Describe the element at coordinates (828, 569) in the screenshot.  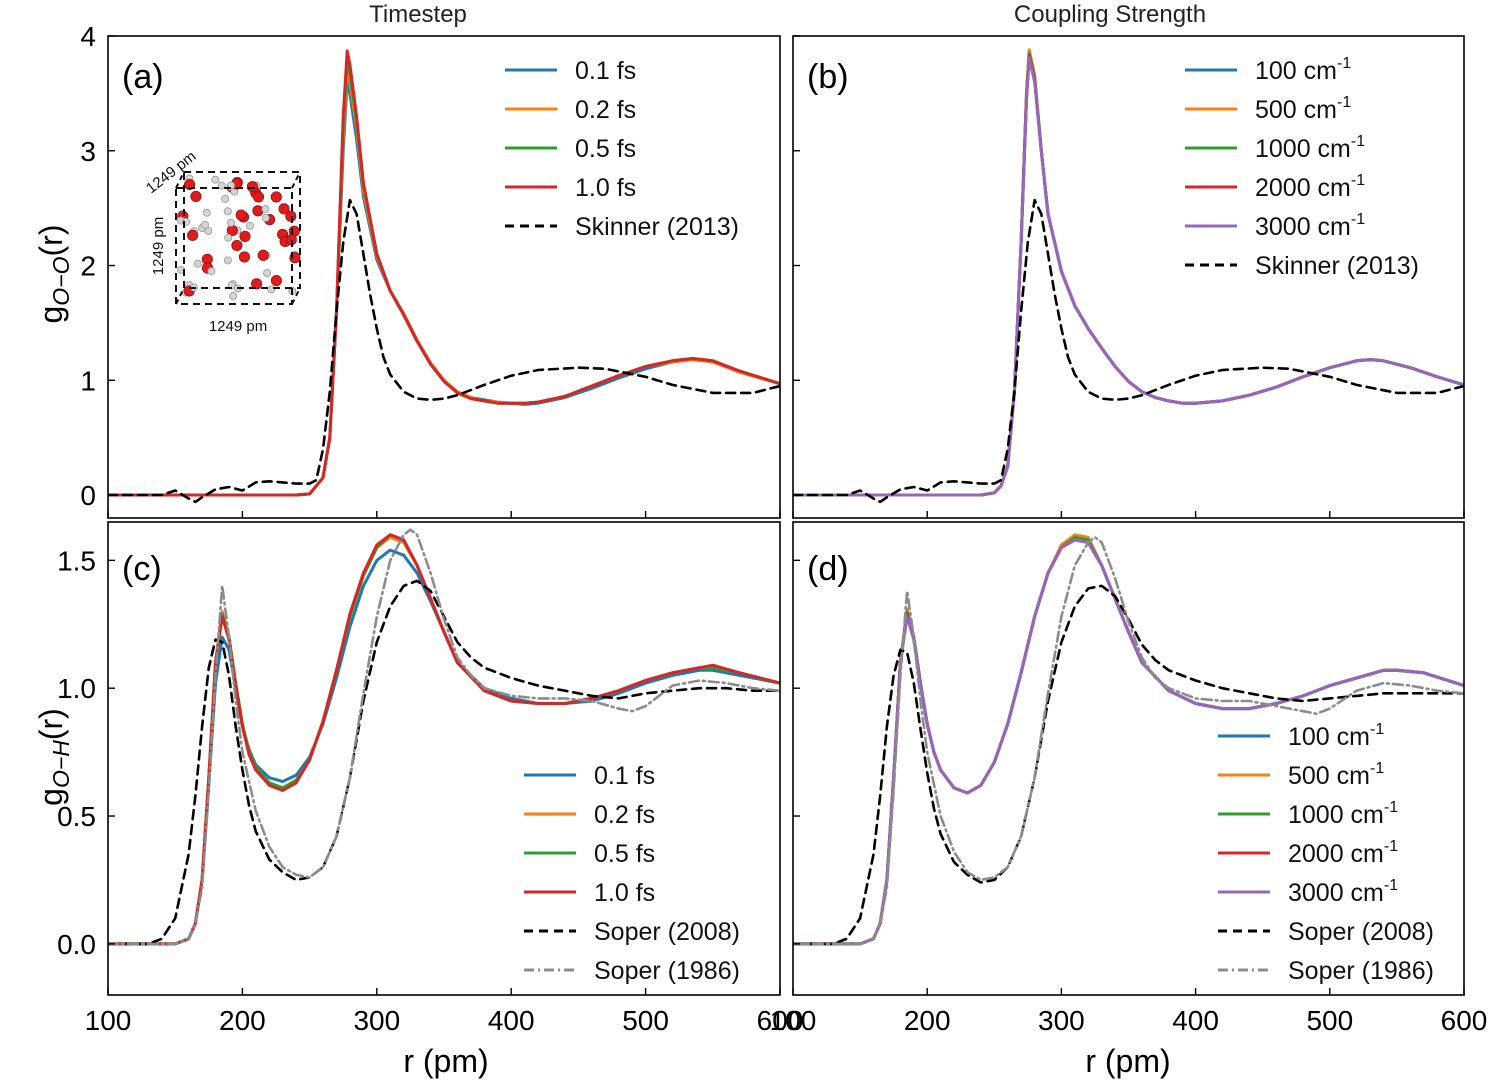
I see `panel-label: (d)` at that location.